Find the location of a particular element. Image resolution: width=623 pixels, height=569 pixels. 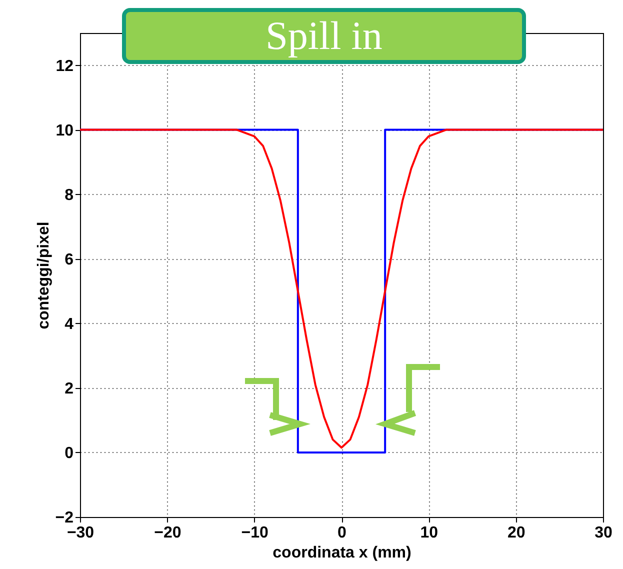

y-tick-label: 12 is located at coordinates (65, 66).